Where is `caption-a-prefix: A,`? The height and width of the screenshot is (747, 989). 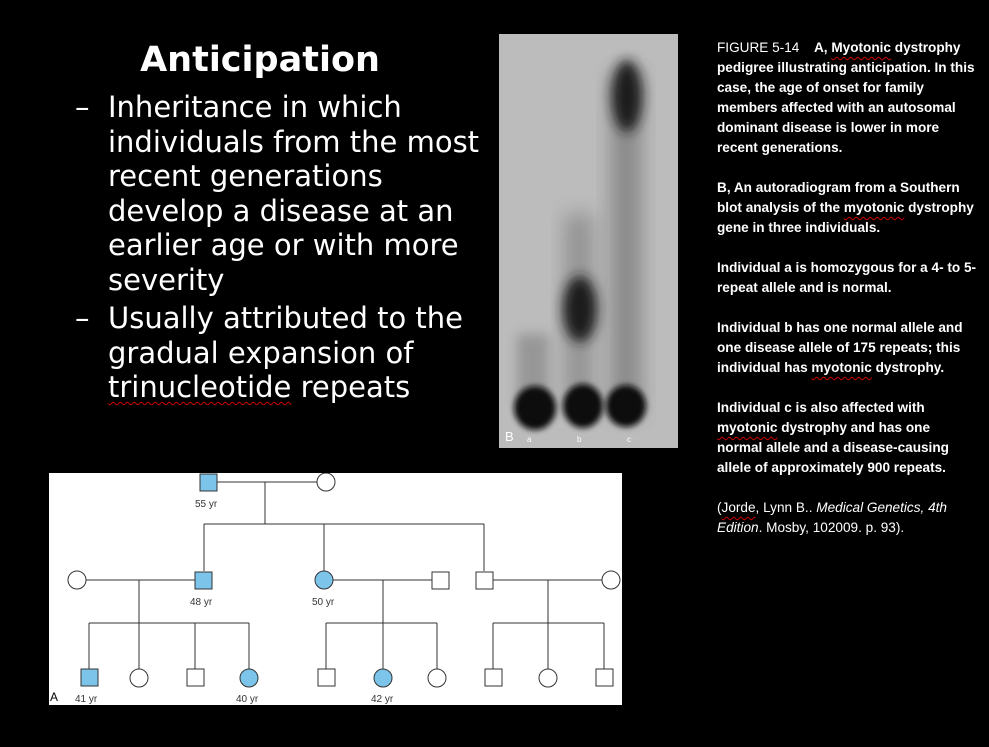
caption-a-prefix: A, is located at coordinates (822, 47).